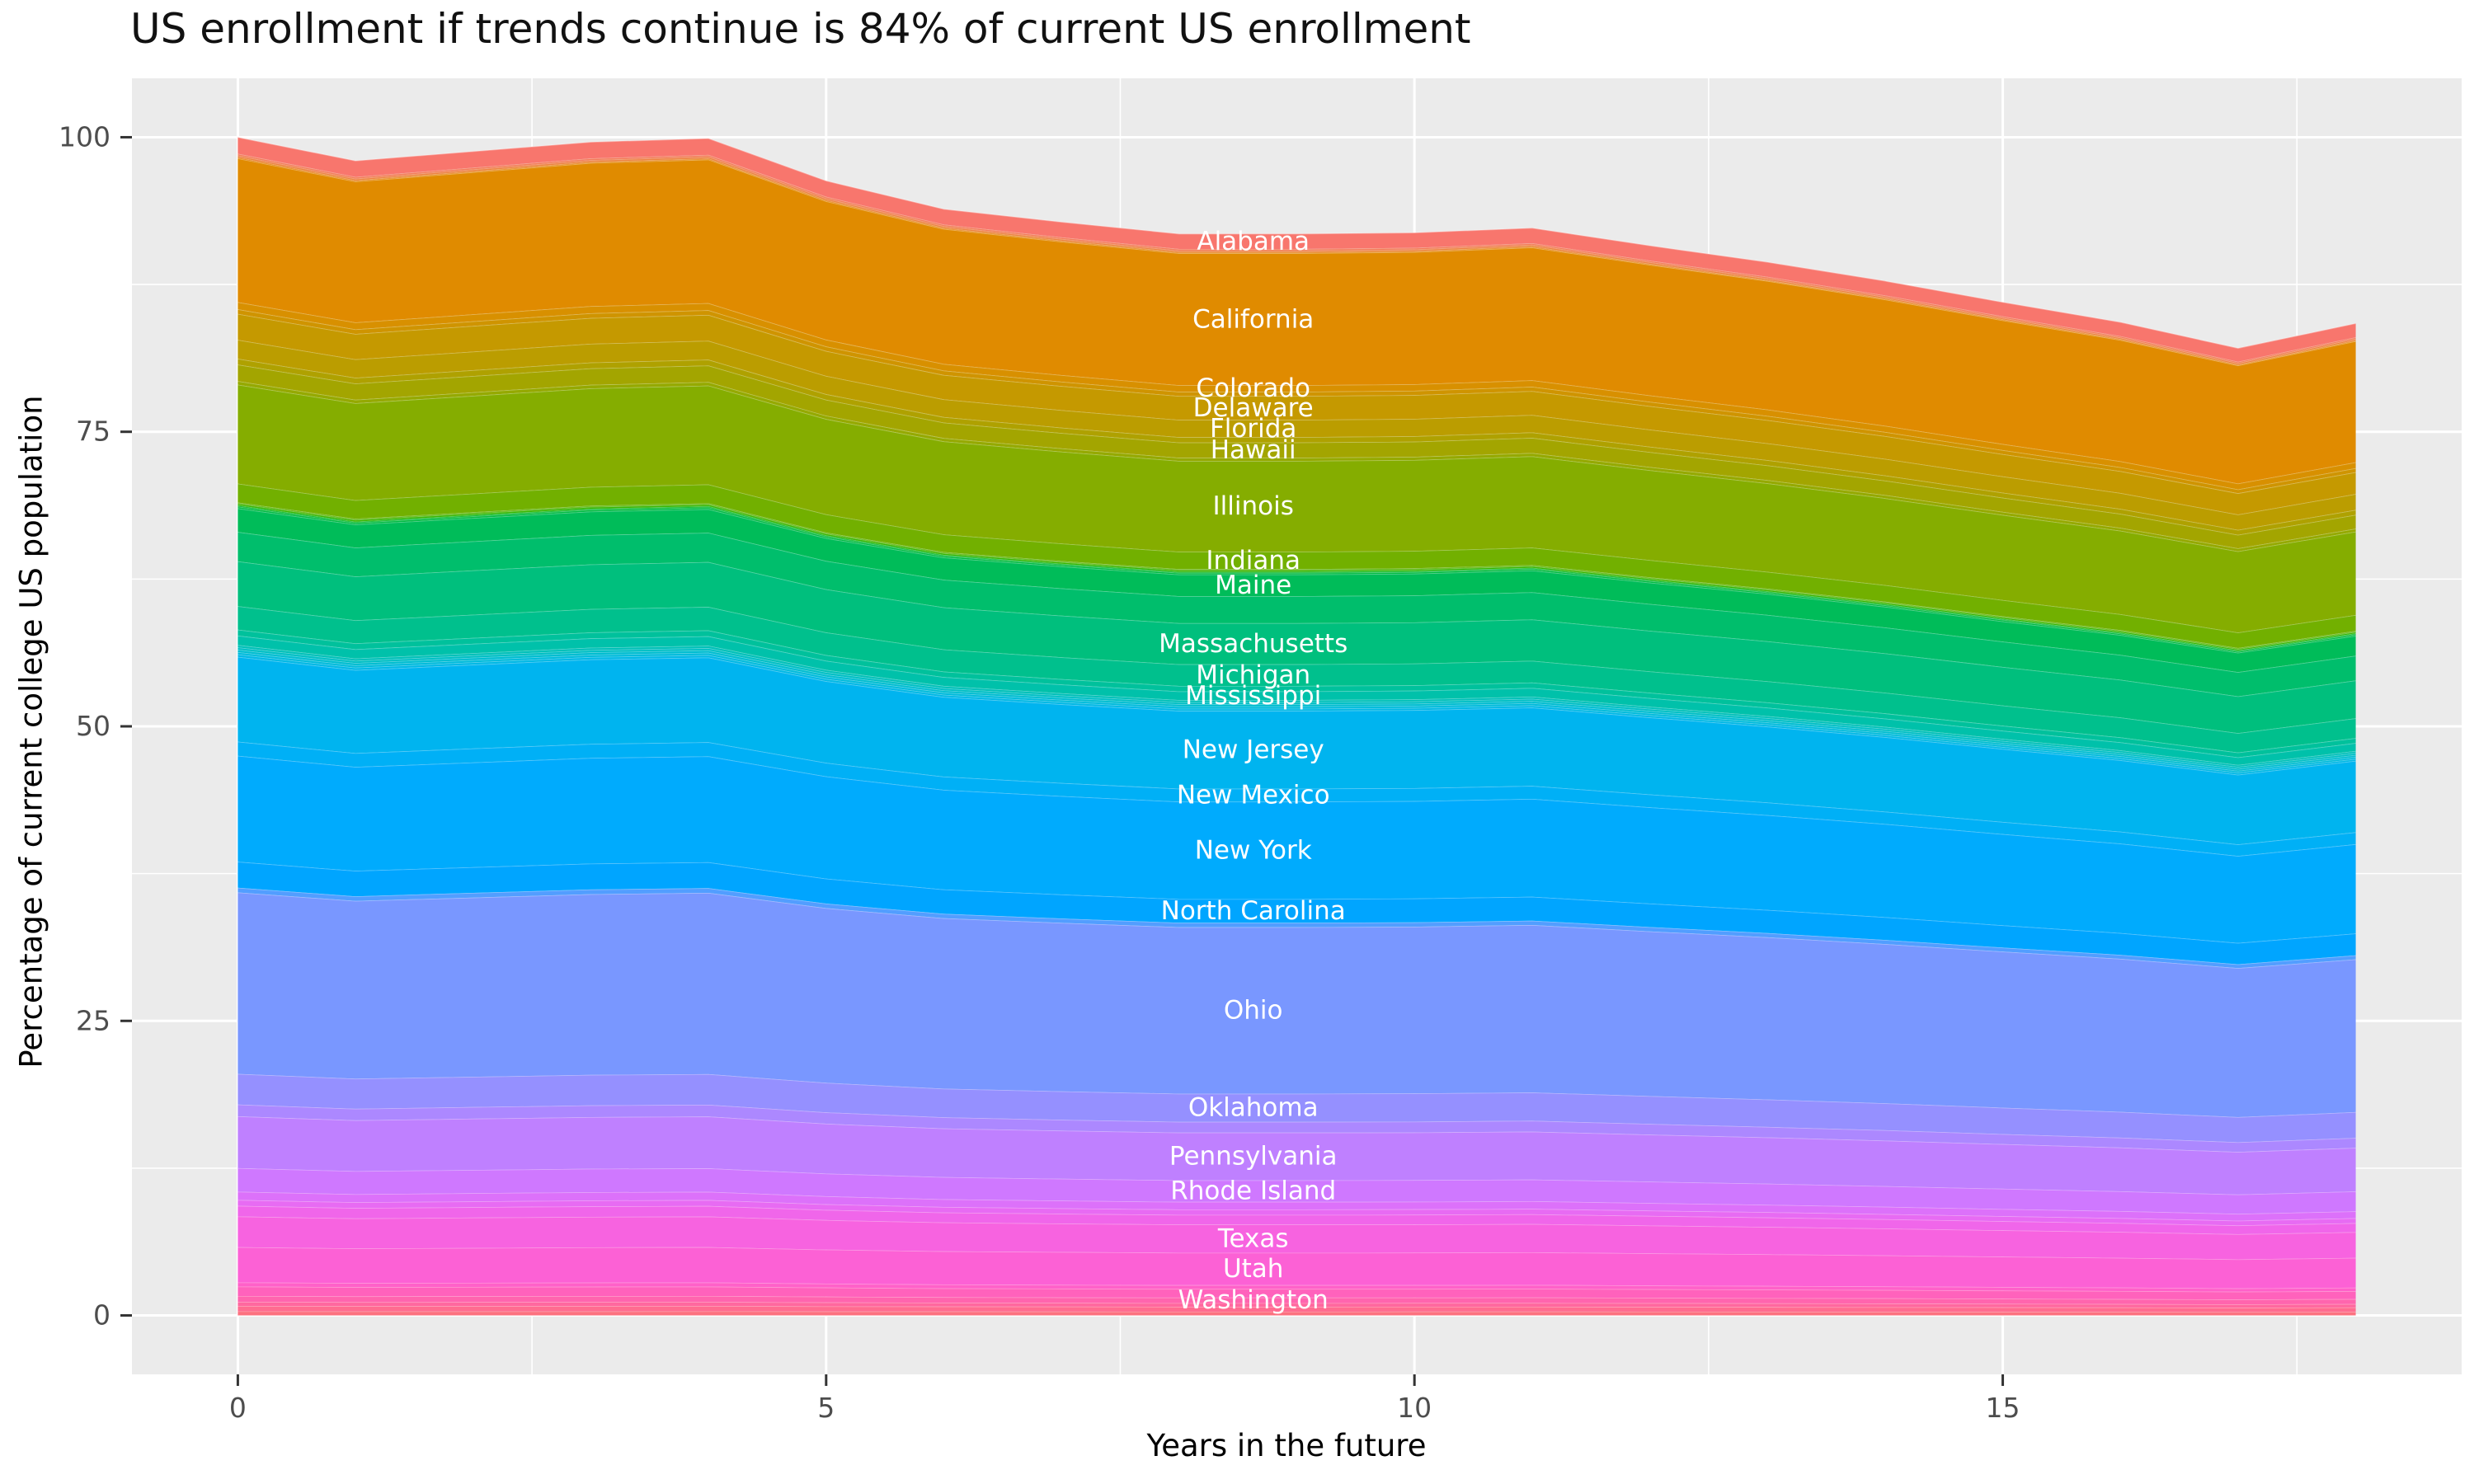 Image resolution: width=2474 pixels, height=1484 pixels. What do you see at coordinates (1253, 1011) in the screenshot?
I see `state-label-ohio: Ohio` at bounding box center [1253, 1011].